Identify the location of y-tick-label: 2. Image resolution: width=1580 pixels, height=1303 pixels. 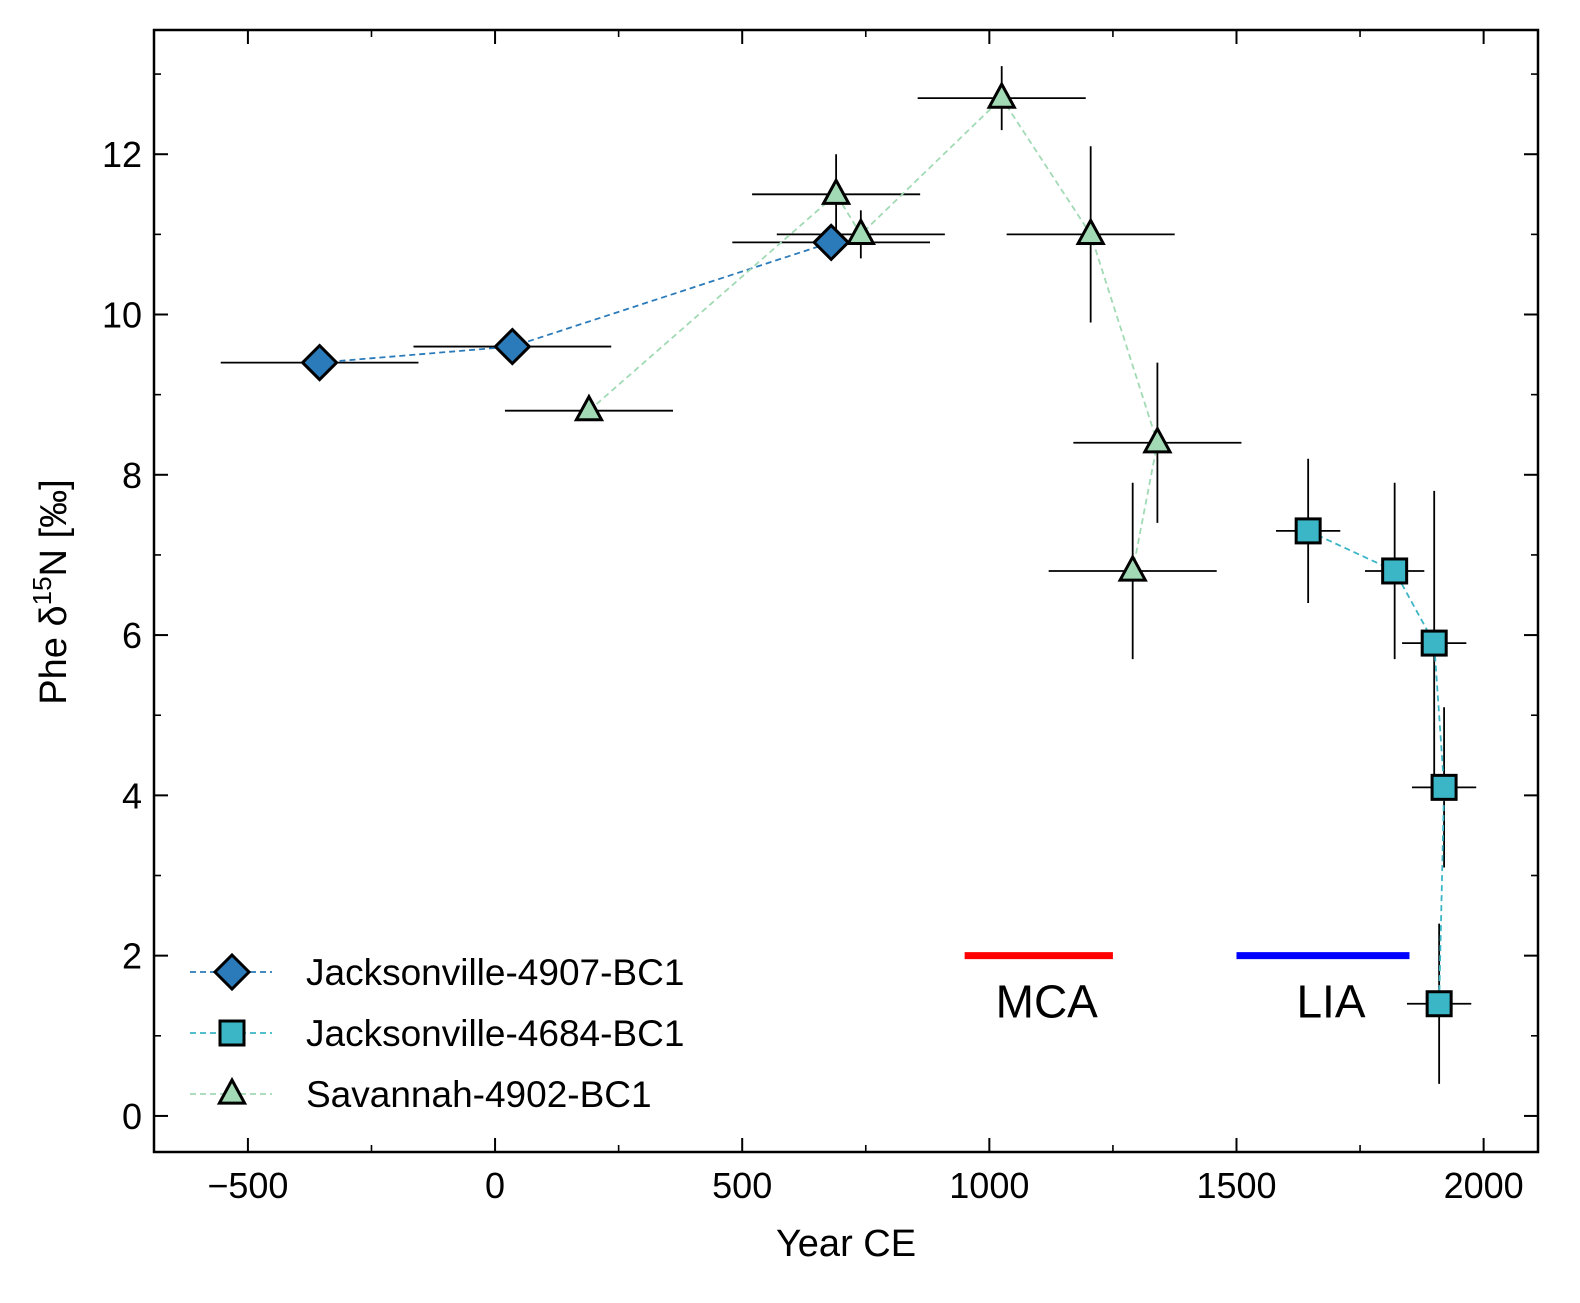
(132, 956).